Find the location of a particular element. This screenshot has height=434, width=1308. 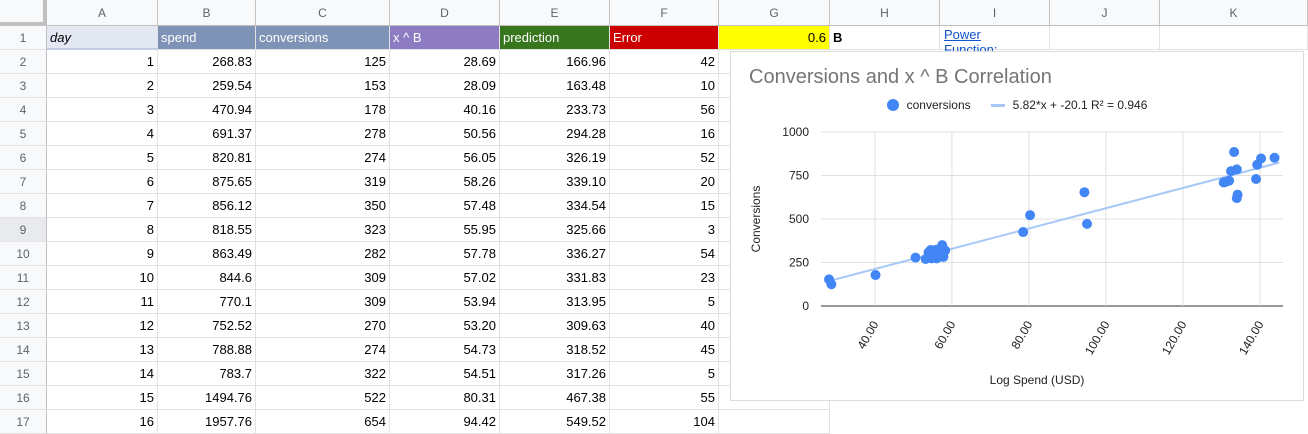

table-cell-prediction: 233.73 is located at coordinates (555, 110).